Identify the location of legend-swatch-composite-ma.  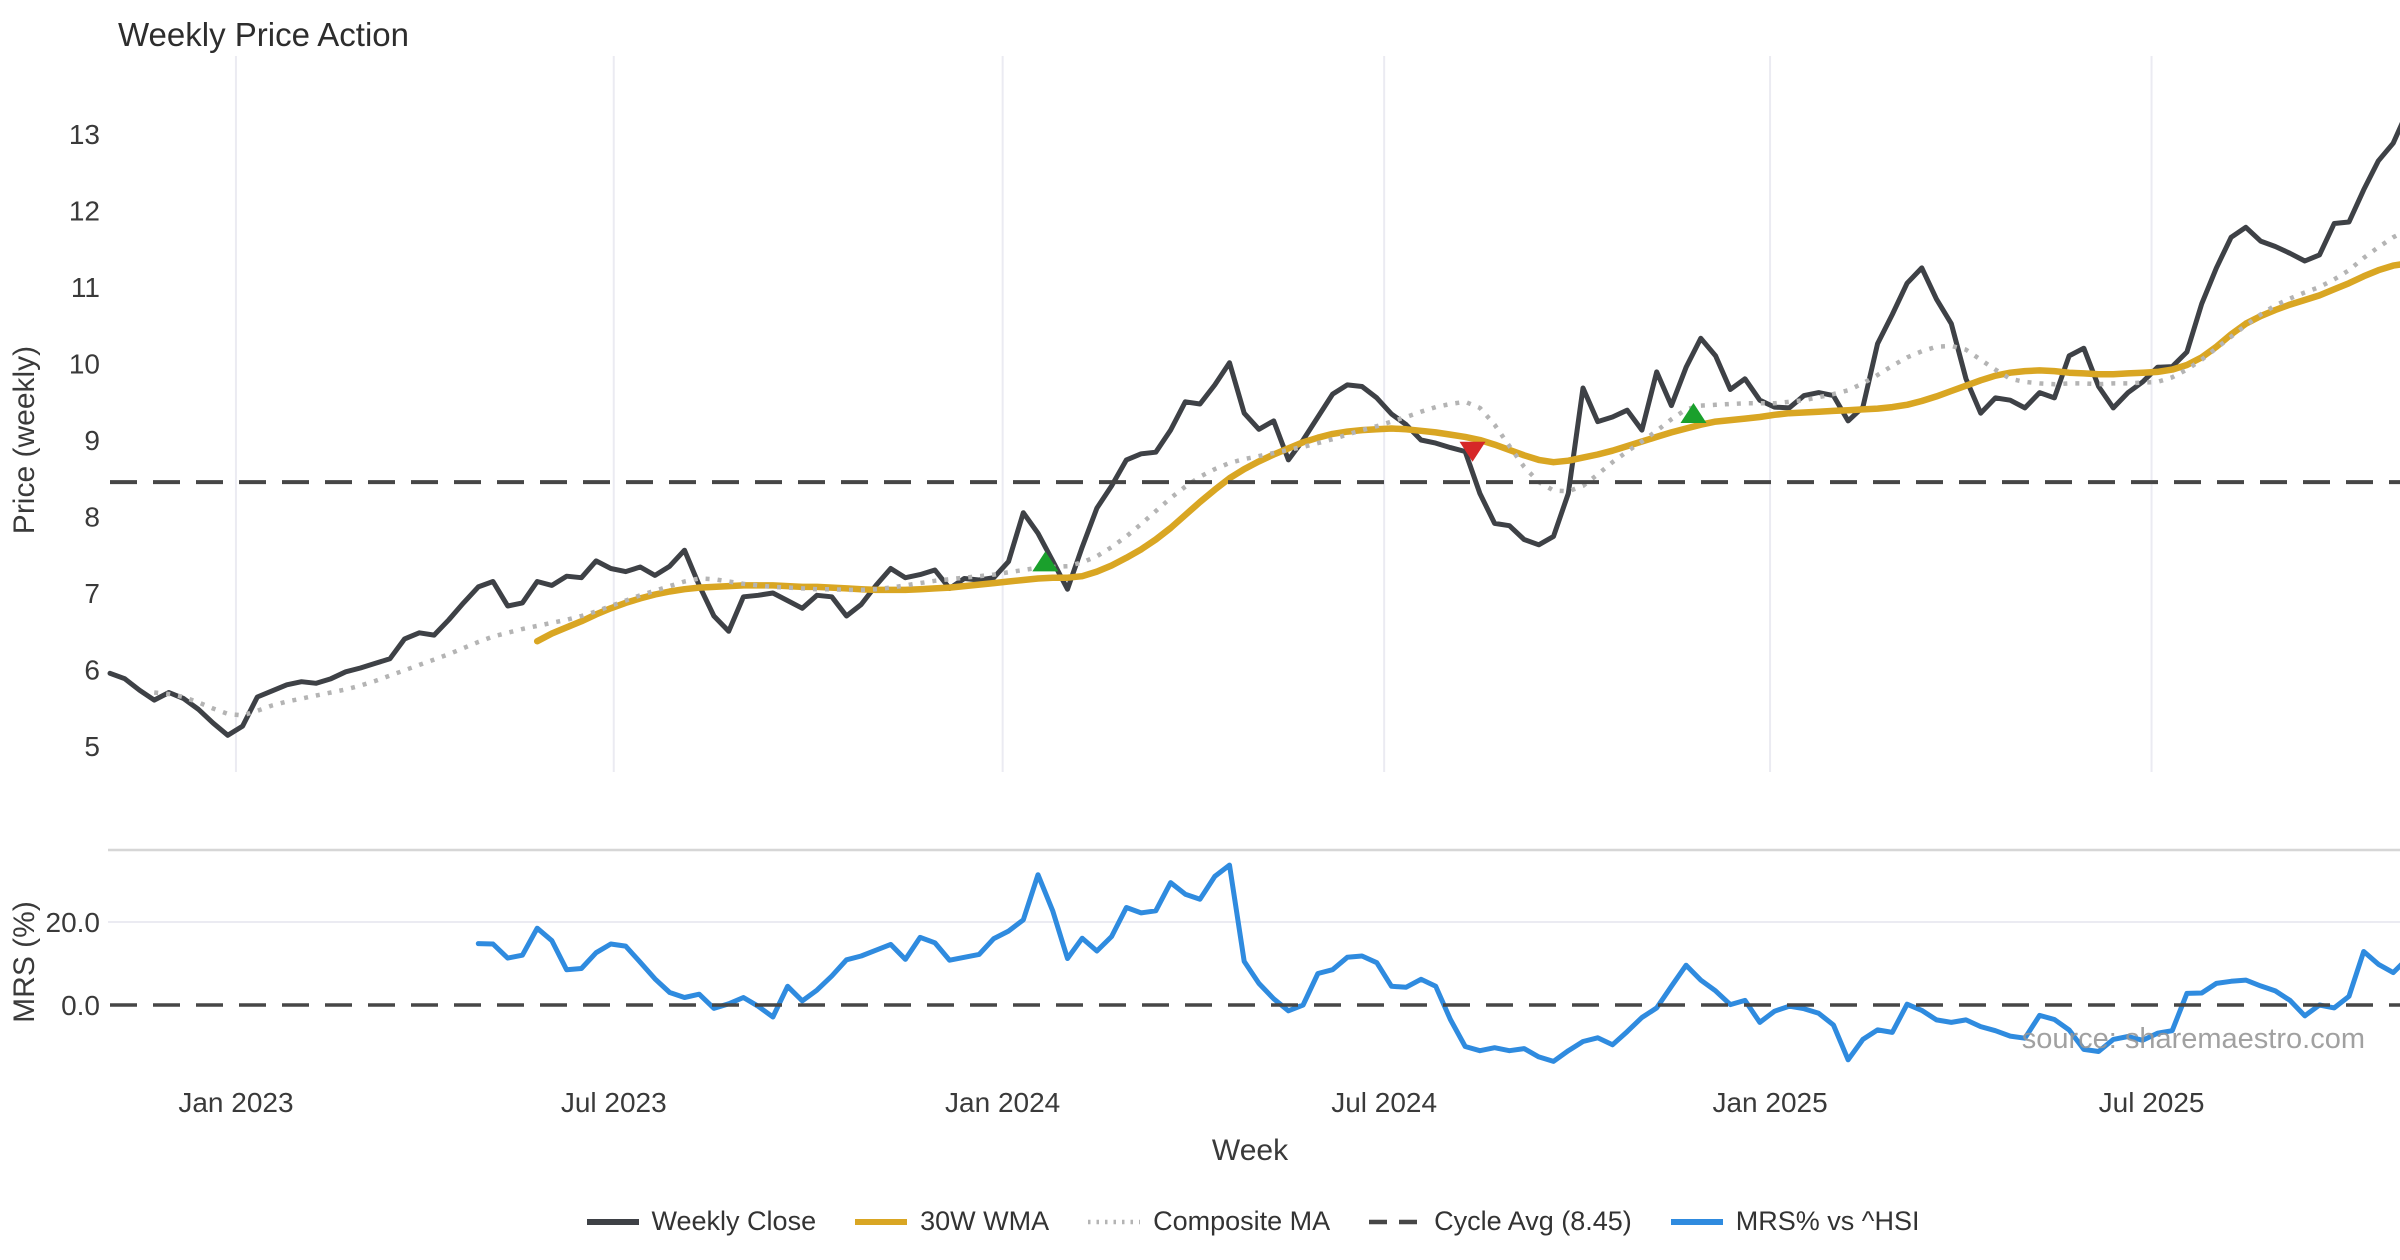
(1114, 1221).